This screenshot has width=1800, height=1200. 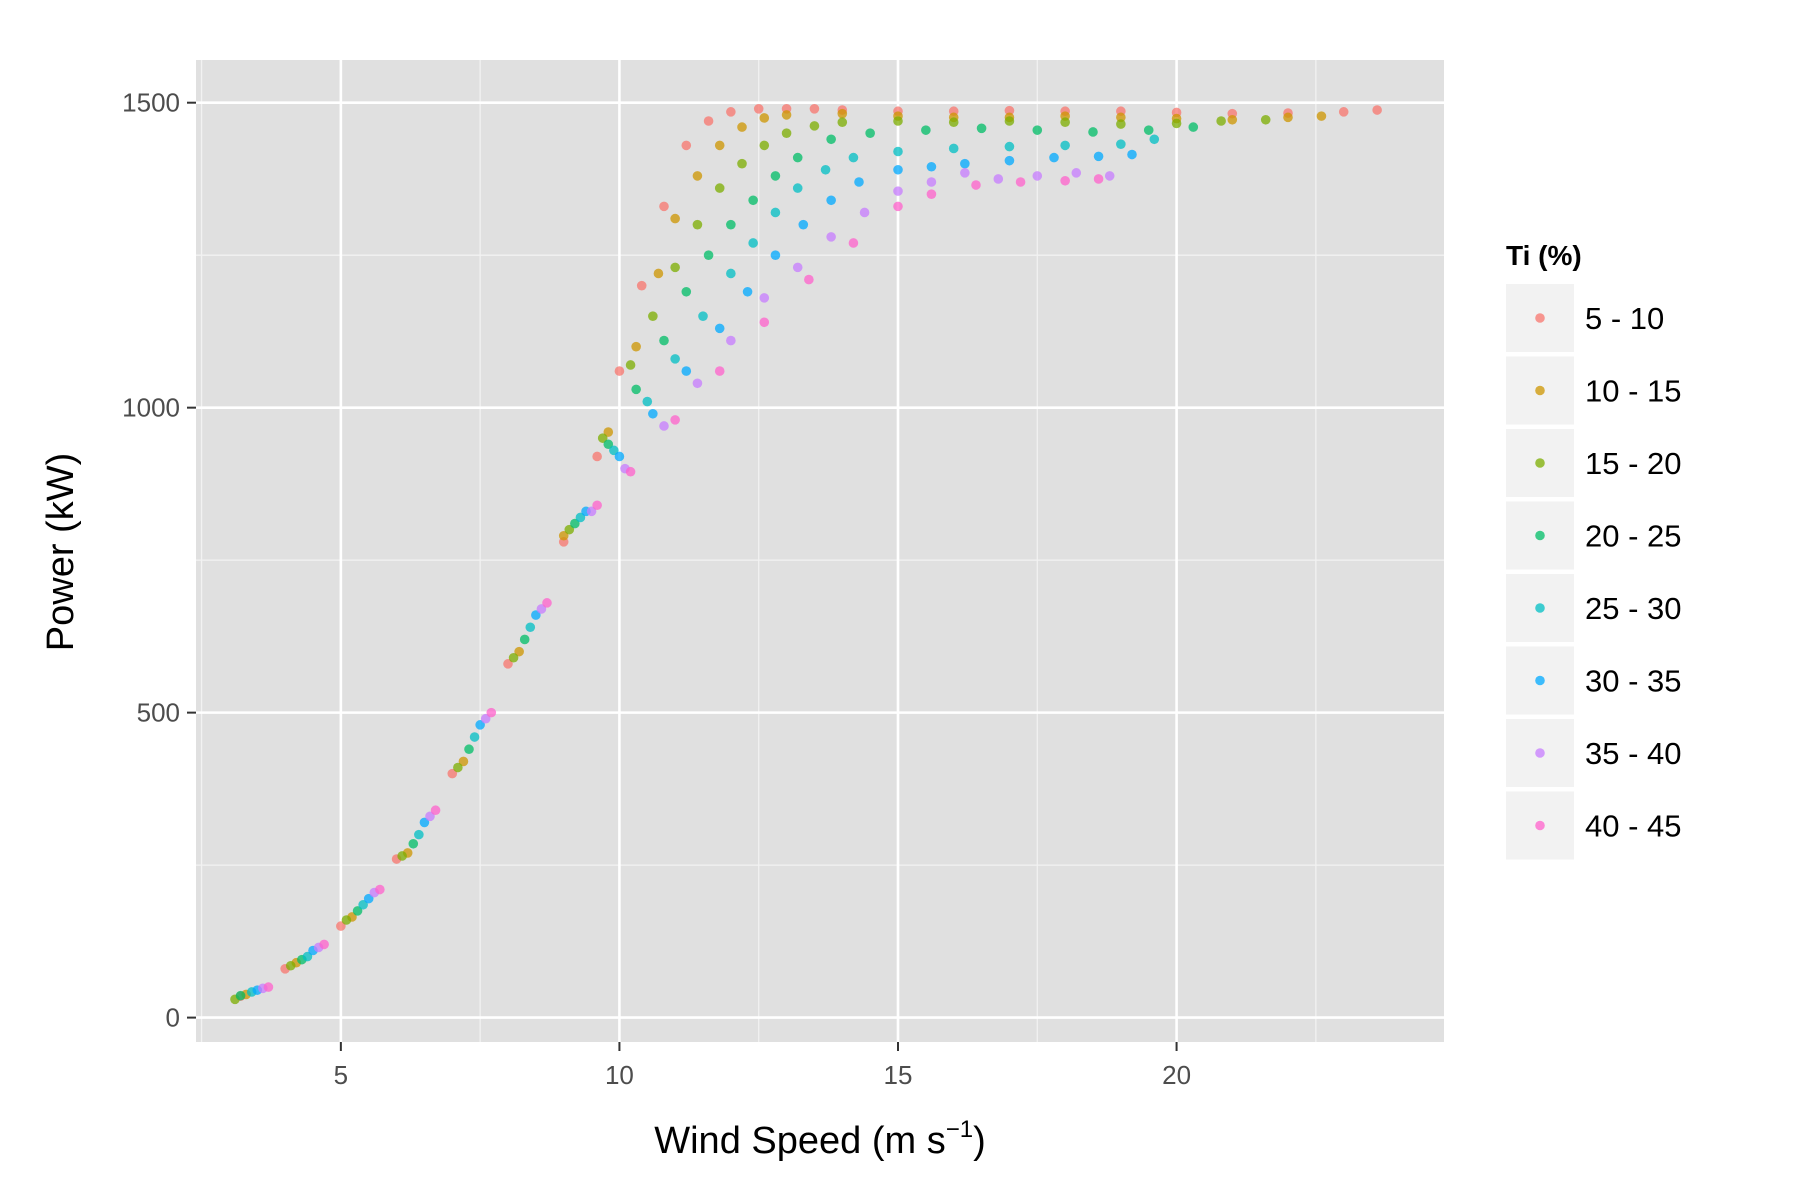 I want to click on x-tick-label: 5, so click(x=341, y=1075).